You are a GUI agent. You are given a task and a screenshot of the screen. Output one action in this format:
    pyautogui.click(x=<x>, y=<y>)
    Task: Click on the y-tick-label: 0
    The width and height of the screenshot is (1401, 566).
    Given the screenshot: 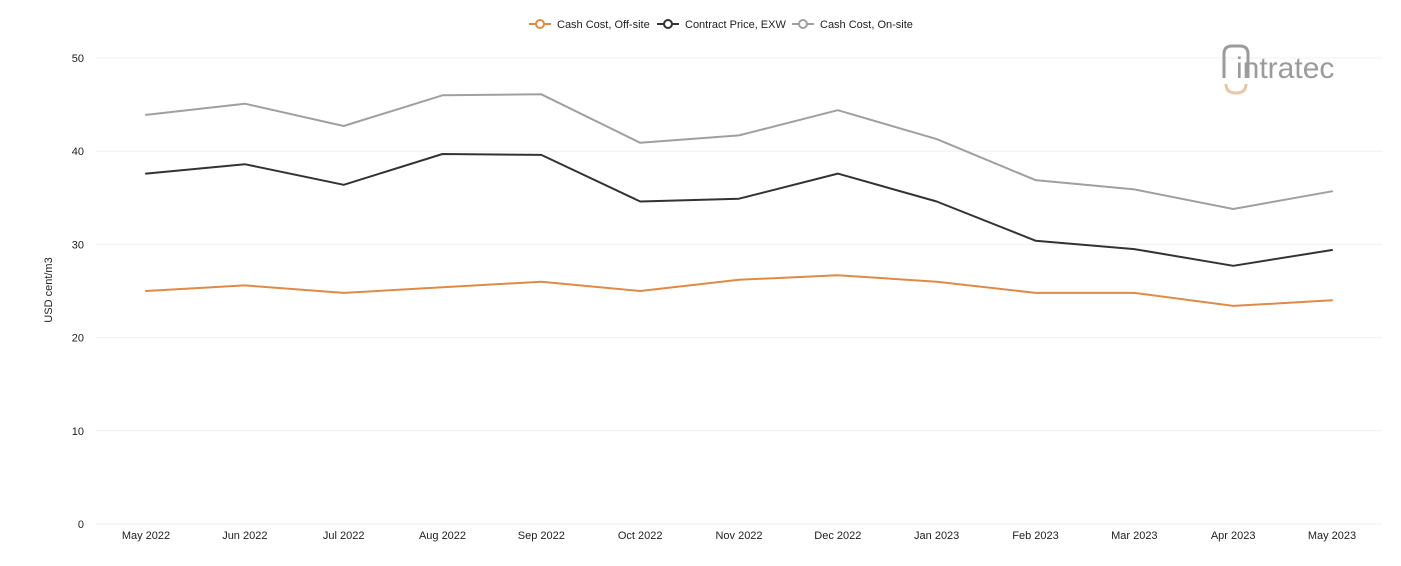 What is the action you would take?
    pyautogui.click(x=81, y=525)
    